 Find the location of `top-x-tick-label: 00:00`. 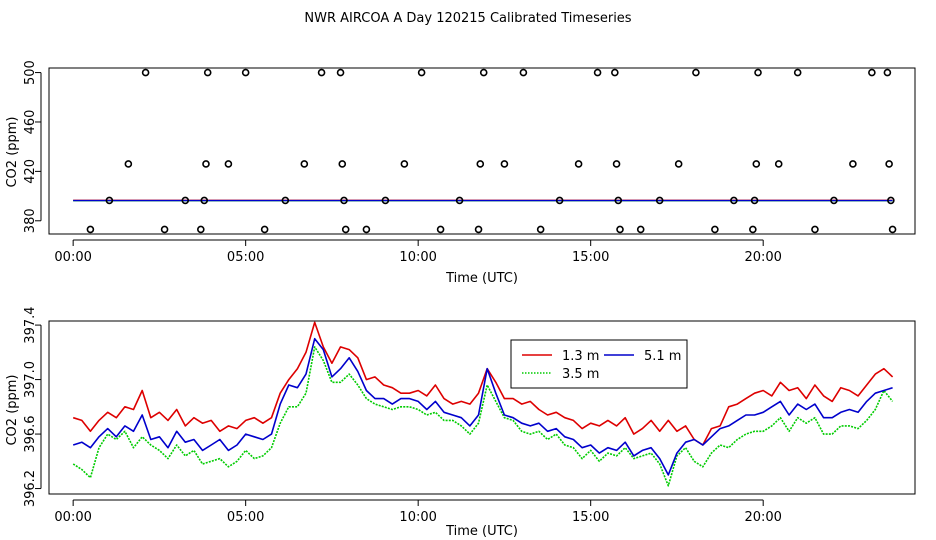

top-x-tick-label: 00:00 is located at coordinates (72, 257).